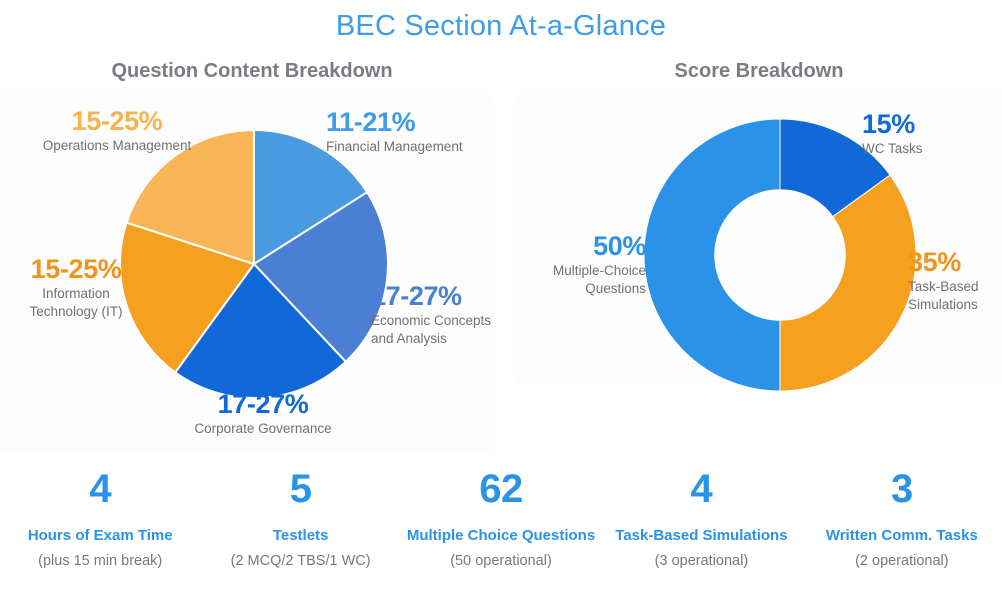 The width and height of the screenshot is (1002, 600). Describe the element at coordinates (943, 295) in the screenshot. I see `donut-callout-name: Task-Based Simulations` at that location.